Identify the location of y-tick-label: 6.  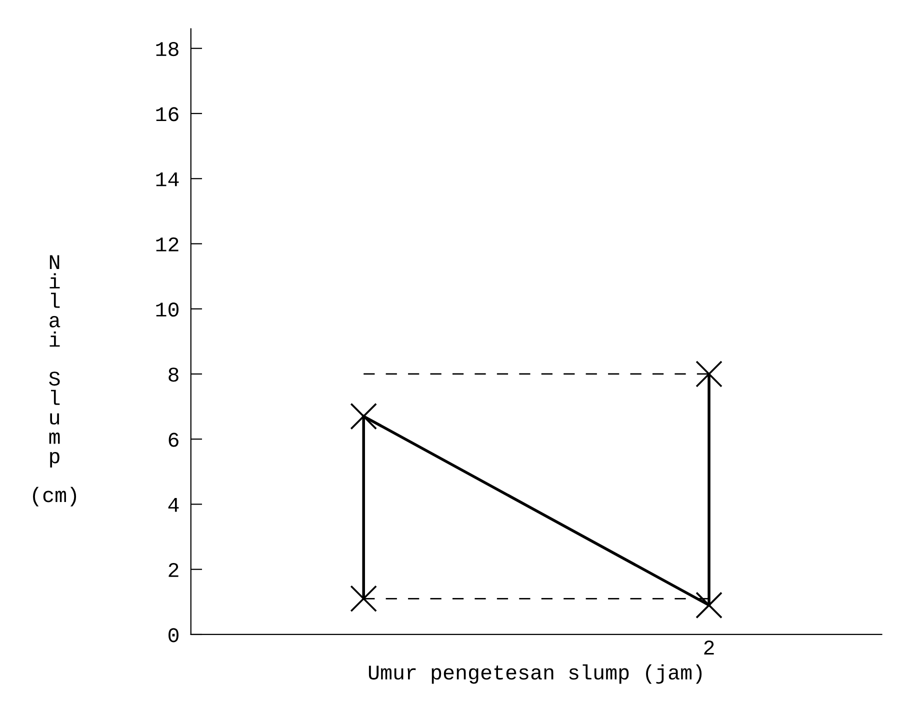
(173, 439).